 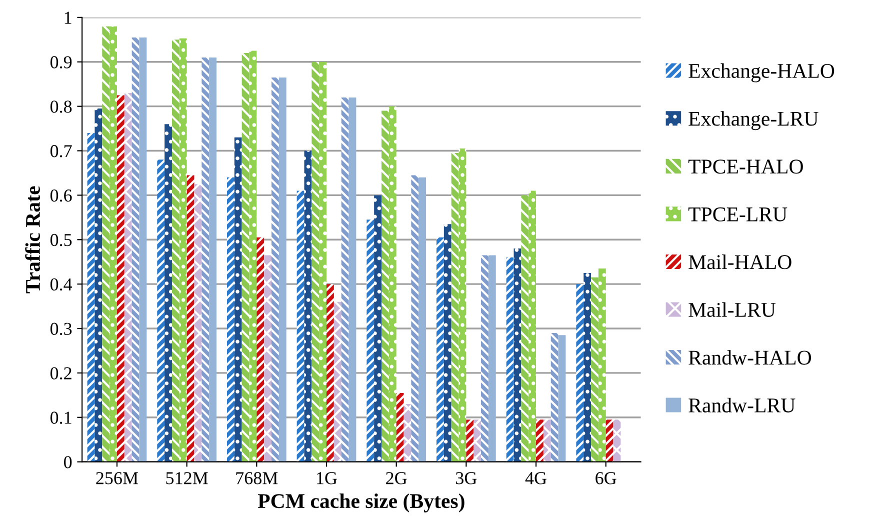 I want to click on x-tick-label: 4G, so click(x=535, y=478).